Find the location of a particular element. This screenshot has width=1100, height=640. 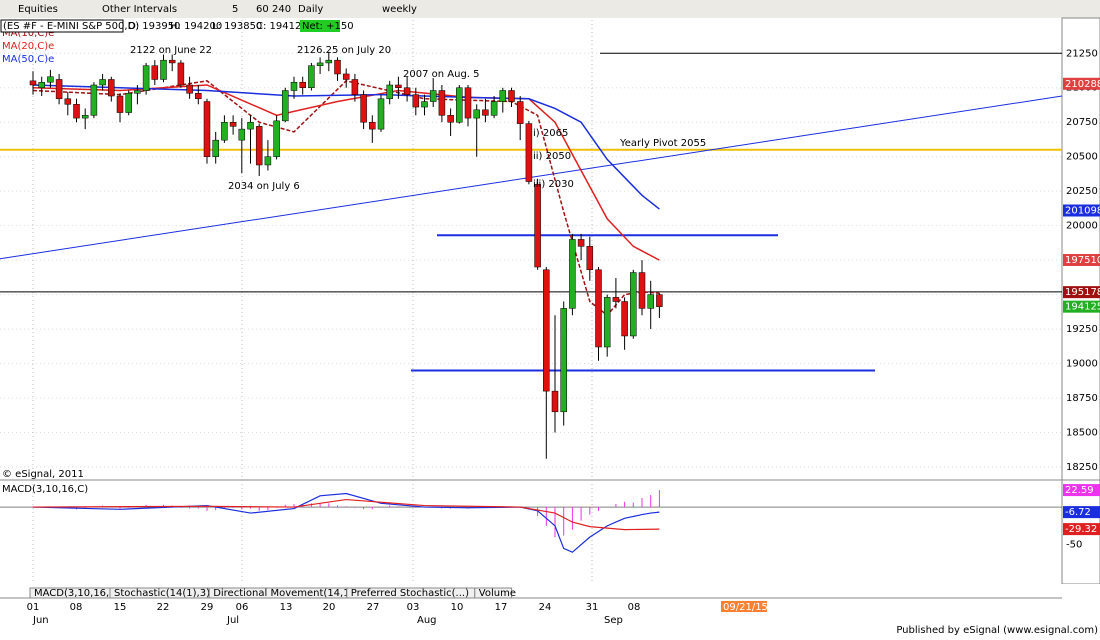

month-label: Jul is located at coordinates (232, 620).